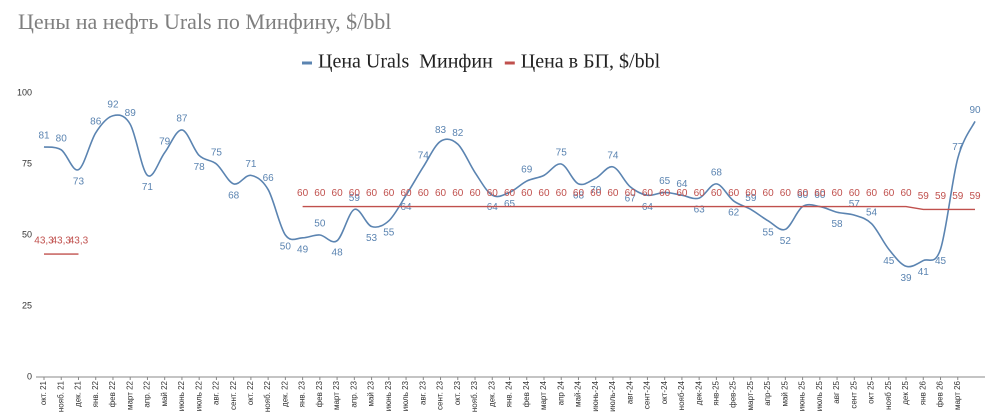 Image resolution: width=997 pixels, height=416 pixels. What do you see at coordinates (698, 392) in the screenshot?
I see `x-tick-label: дек-24` at bounding box center [698, 392].